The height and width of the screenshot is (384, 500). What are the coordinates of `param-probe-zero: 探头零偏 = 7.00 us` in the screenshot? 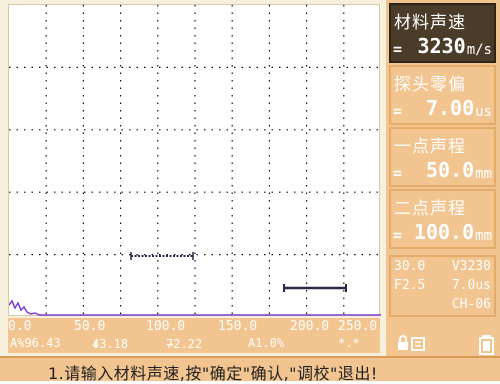 It's located at (442, 95).